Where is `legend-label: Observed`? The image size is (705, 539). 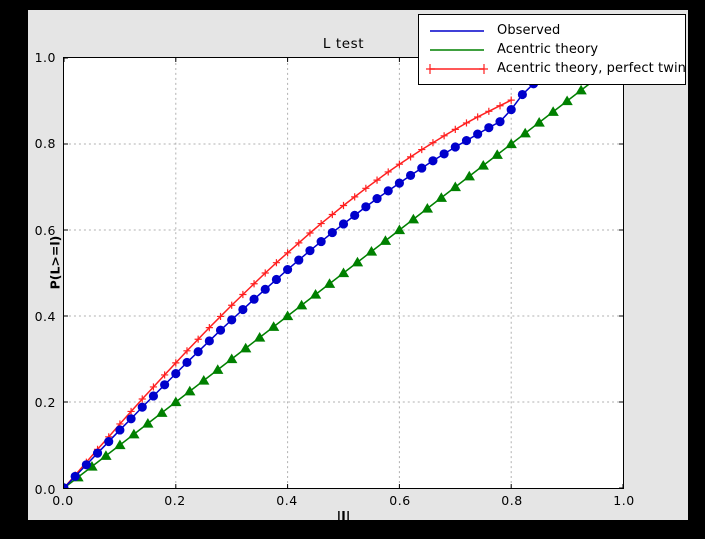 legend-label: Observed is located at coordinates (529, 30).